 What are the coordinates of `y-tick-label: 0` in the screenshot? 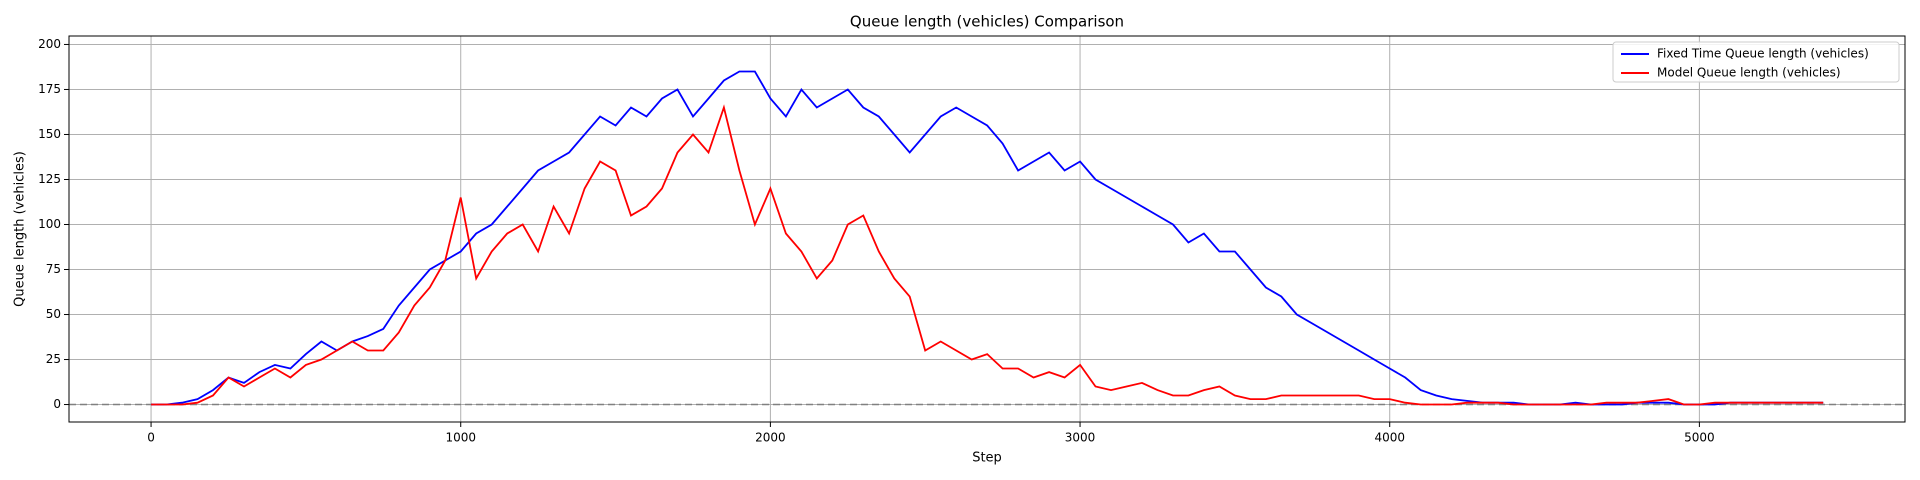 It's located at (57, 404).